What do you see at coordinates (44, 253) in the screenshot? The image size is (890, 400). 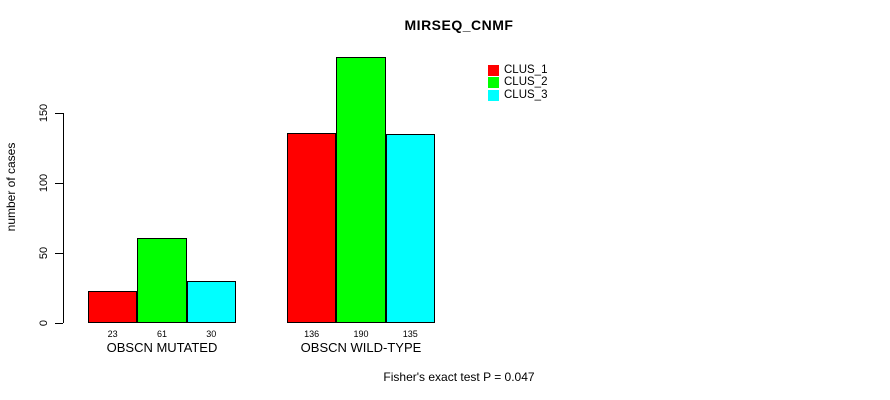 I see `y-axis-tick-label: 50` at bounding box center [44, 253].